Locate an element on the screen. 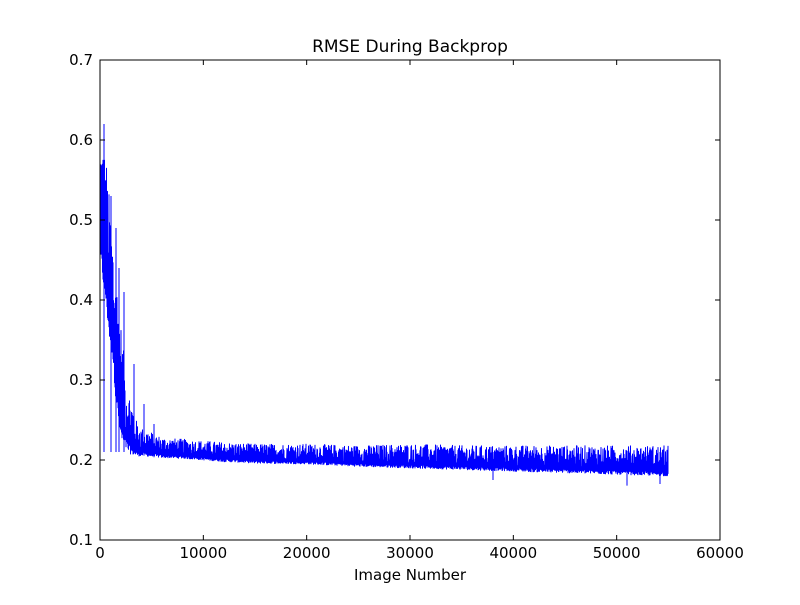 Image resolution: width=800 pixels, height=605 pixels. y-tick-label: 0.1 is located at coordinates (81, 540).